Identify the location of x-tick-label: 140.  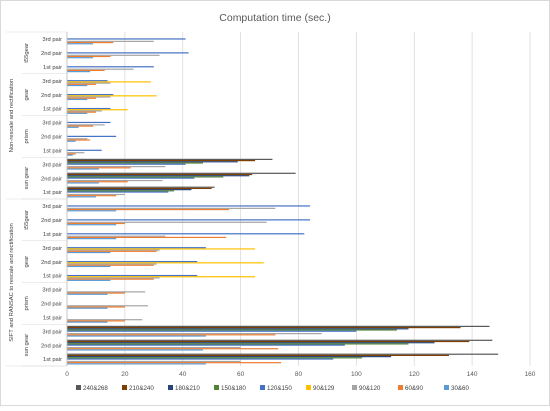
(472, 374).